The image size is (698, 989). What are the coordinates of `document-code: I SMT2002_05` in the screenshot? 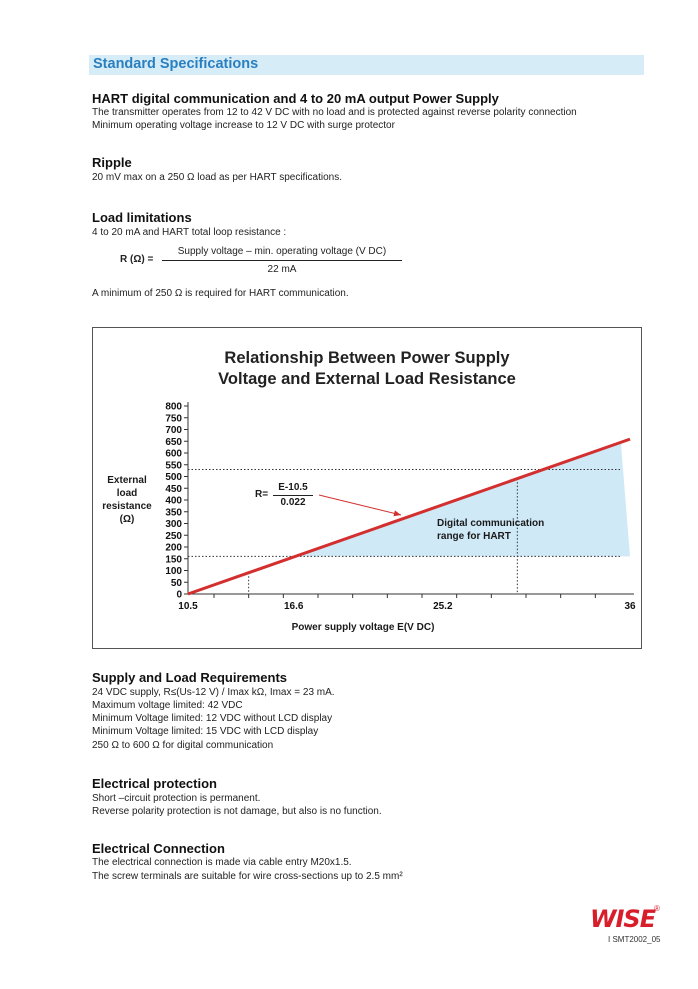 It's located at (634, 939).